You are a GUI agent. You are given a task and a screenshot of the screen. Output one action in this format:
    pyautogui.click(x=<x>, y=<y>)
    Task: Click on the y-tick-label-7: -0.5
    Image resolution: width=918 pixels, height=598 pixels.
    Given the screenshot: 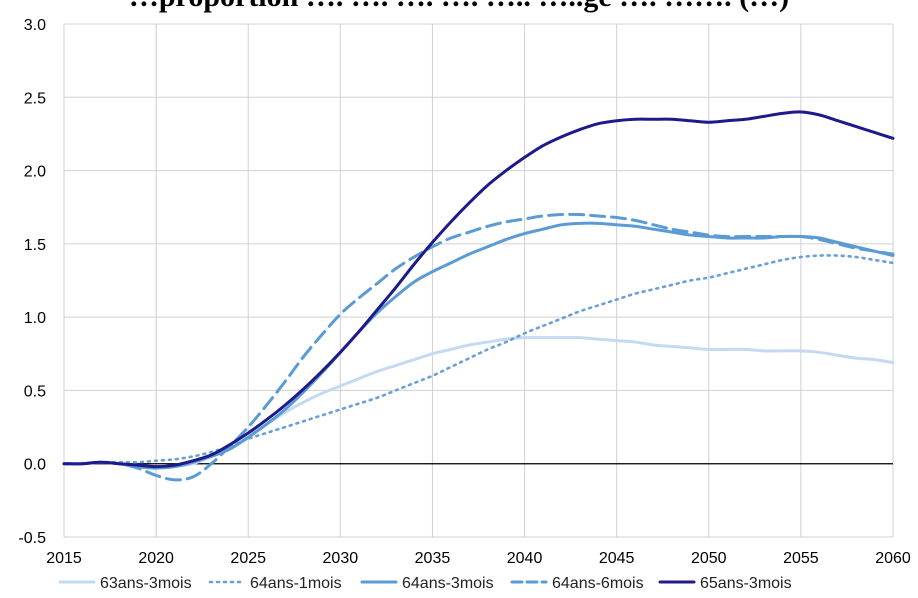 What is the action you would take?
    pyautogui.click(x=32, y=538)
    